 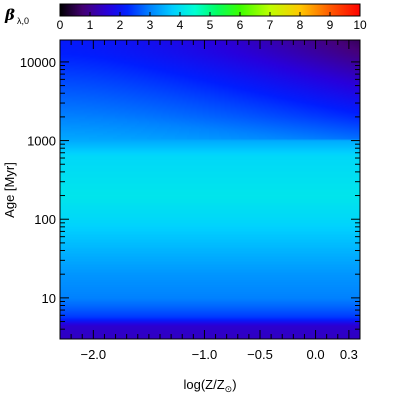 What do you see at coordinates (234, 384) in the screenshot?
I see `x-axis-title-close: )` at bounding box center [234, 384].